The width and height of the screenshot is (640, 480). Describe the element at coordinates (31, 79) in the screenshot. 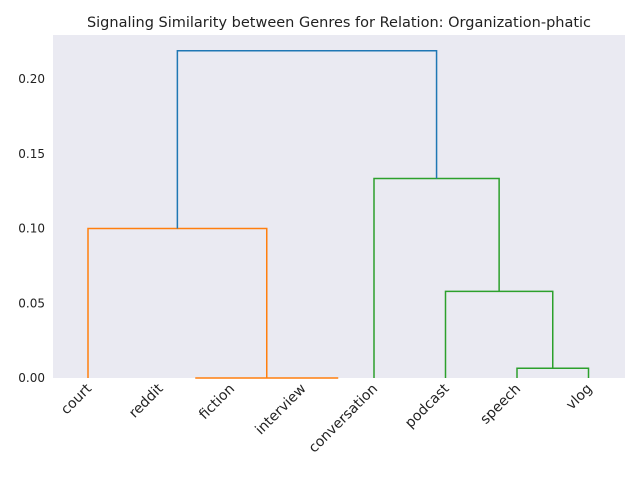

I see `y-tick-label: 0.20` at that location.